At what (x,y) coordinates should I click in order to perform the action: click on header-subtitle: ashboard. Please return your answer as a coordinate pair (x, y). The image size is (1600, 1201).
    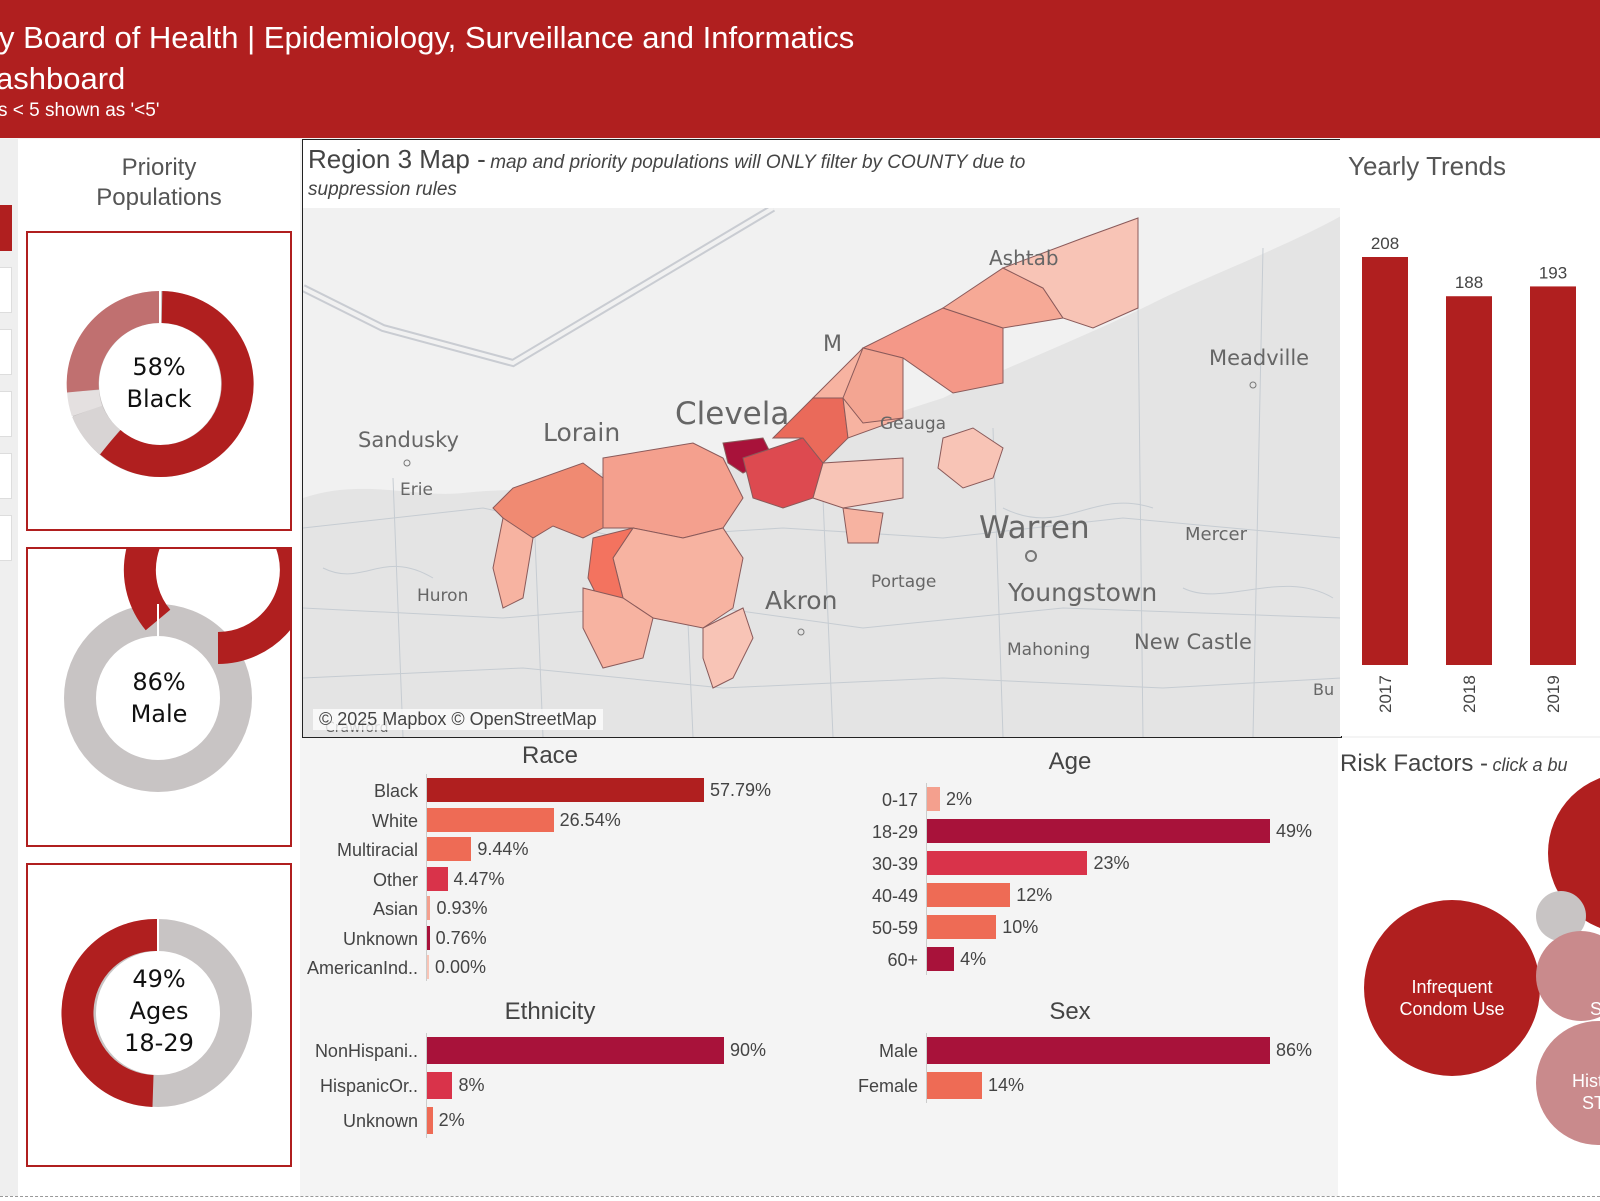
    Looking at the image, I should click on (63, 78).